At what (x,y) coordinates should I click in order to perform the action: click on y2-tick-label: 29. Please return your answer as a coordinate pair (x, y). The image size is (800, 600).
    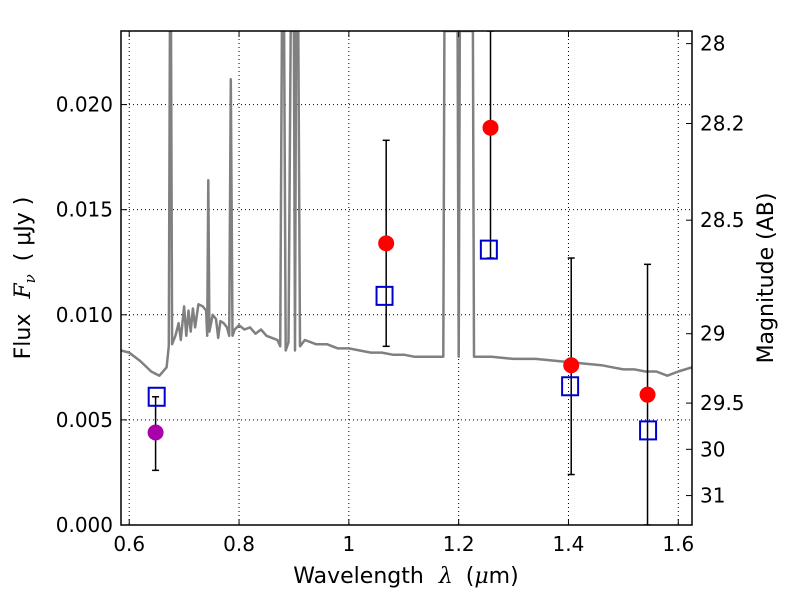
    Looking at the image, I should click on (712, 334).